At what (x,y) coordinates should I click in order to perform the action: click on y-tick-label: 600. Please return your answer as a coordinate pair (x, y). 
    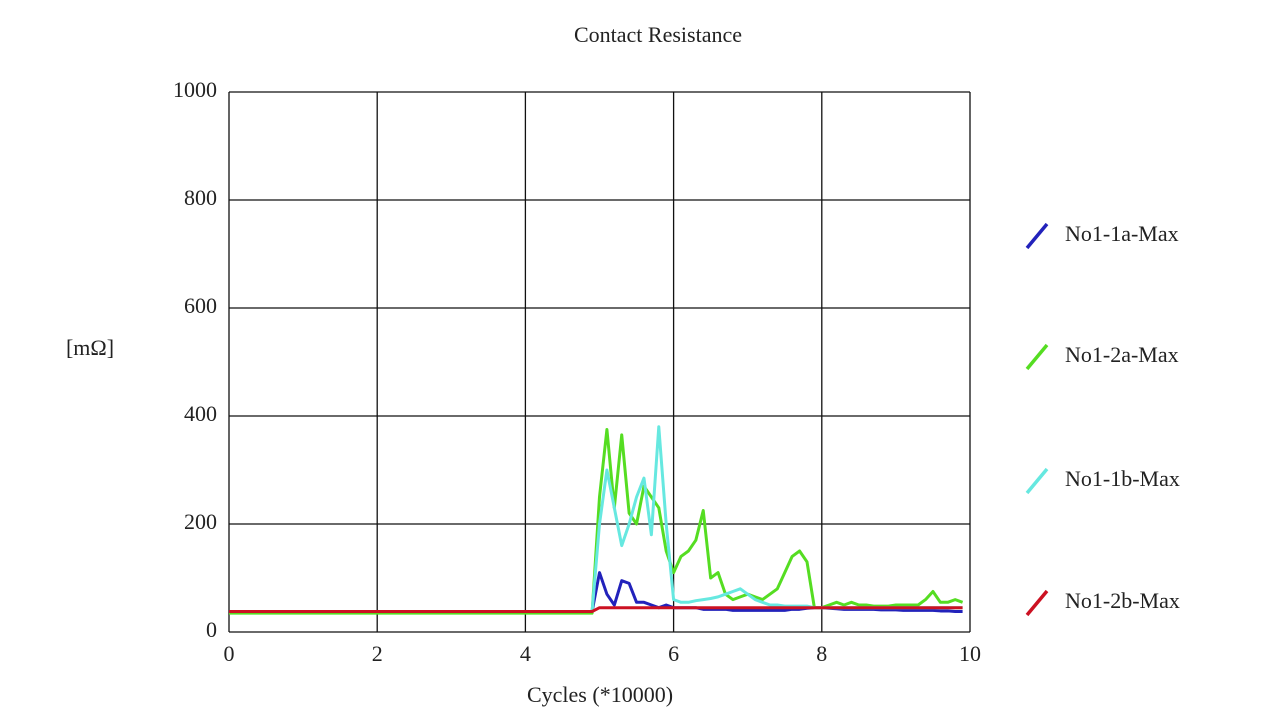
    Looking at the image, I should click on (200, 305).